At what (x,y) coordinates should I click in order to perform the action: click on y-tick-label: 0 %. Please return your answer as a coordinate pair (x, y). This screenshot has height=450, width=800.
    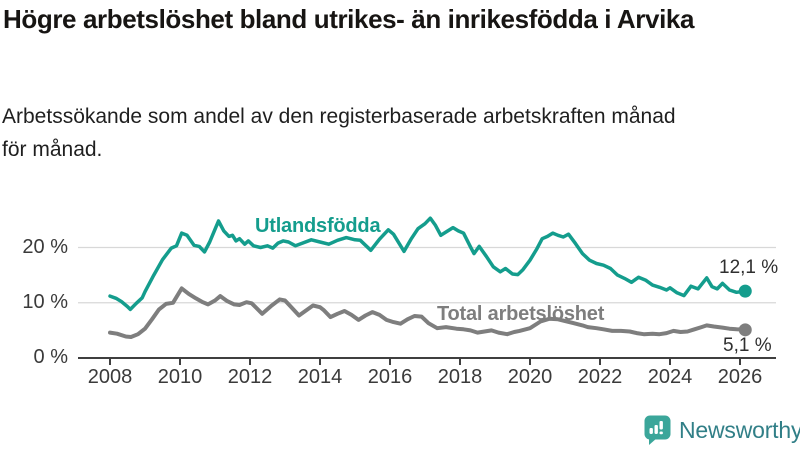
    Looking at the image, I should click on (50, 357).